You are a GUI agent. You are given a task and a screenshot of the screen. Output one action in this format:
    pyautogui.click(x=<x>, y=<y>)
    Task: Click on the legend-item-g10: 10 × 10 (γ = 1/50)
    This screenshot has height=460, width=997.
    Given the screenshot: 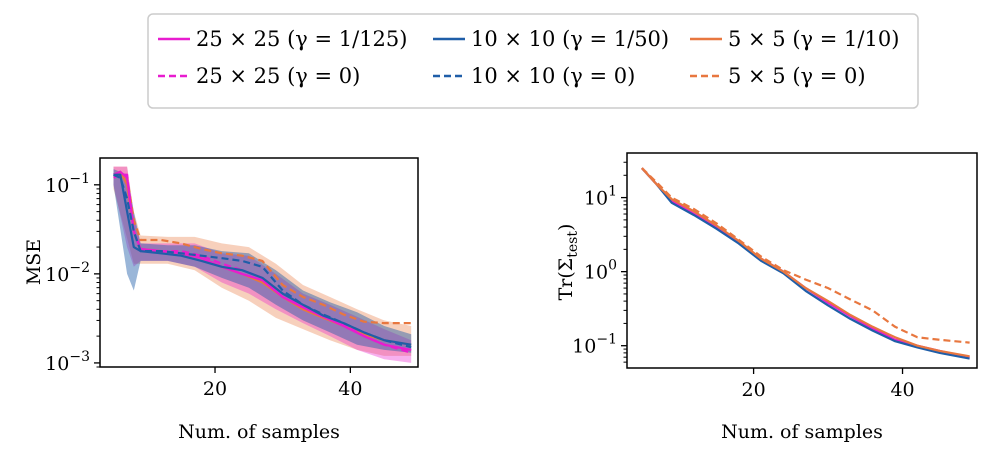 What is the action you would take?
    pyautogui.click(x=551, y=39)
    